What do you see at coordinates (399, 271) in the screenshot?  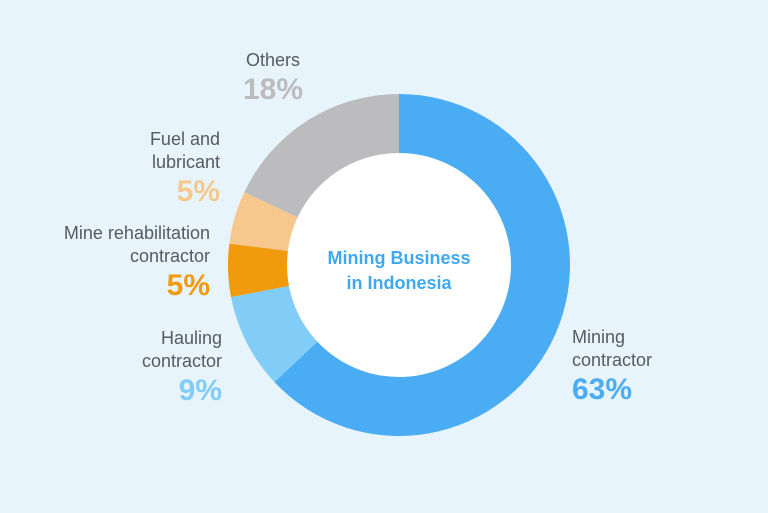 I see `chart-title: Mining Business in Indonesia` at bounding box center [399, 271].